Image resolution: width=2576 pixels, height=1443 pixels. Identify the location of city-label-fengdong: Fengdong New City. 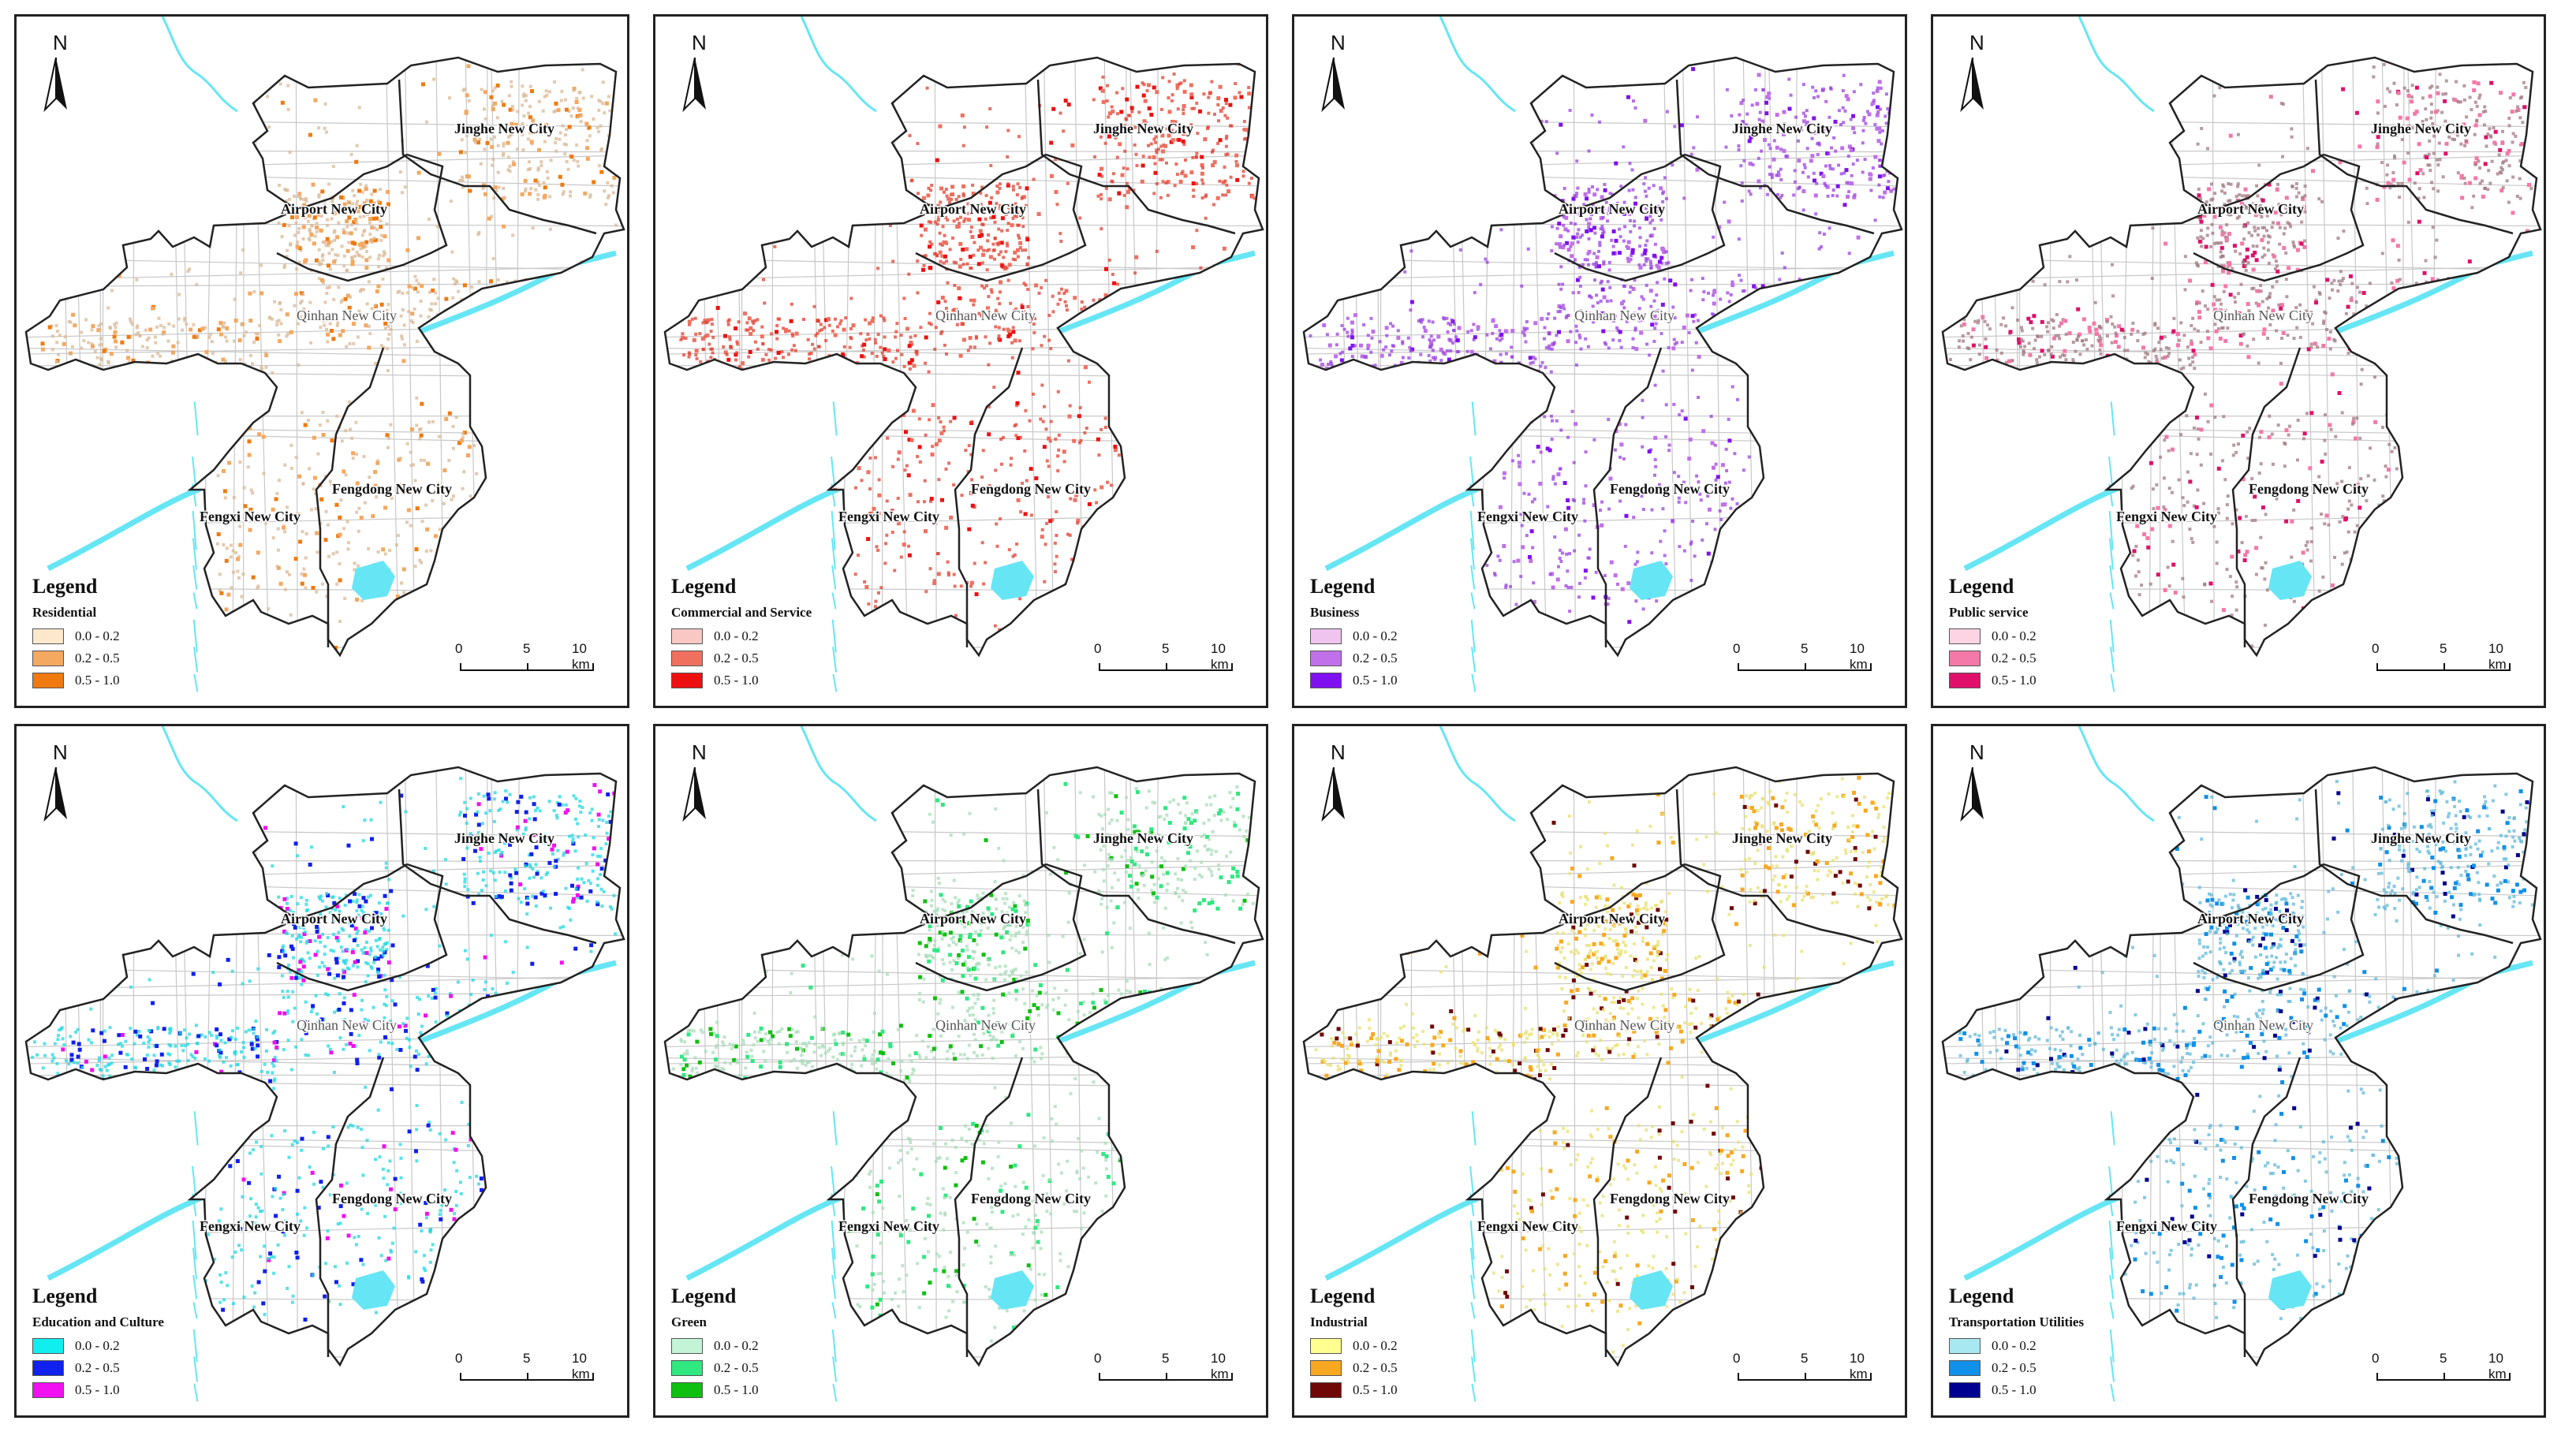
(1670, 489).